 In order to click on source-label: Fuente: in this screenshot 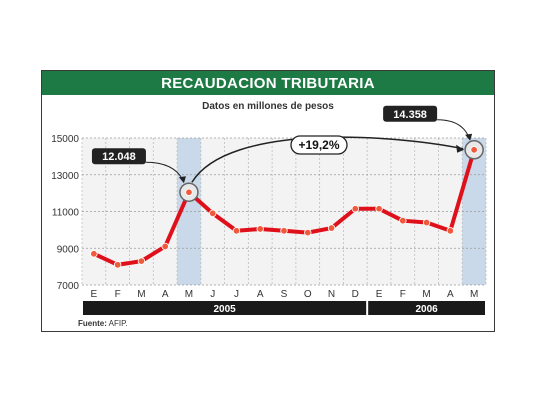, I will do `click(92, 323)`.